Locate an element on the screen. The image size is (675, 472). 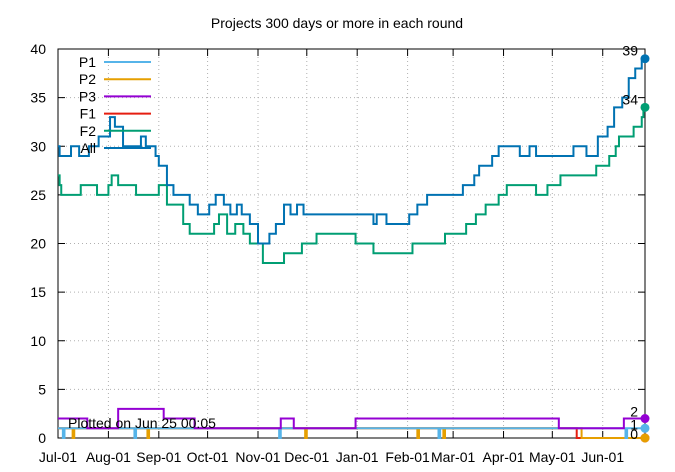
legend-label-p1: P1 is located at coordinates (87, 62).